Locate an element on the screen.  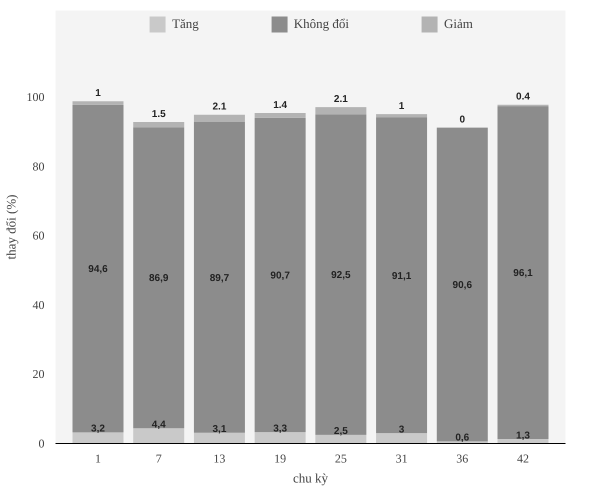
y-tick-label: 80 is located at coordinates (38, 166).